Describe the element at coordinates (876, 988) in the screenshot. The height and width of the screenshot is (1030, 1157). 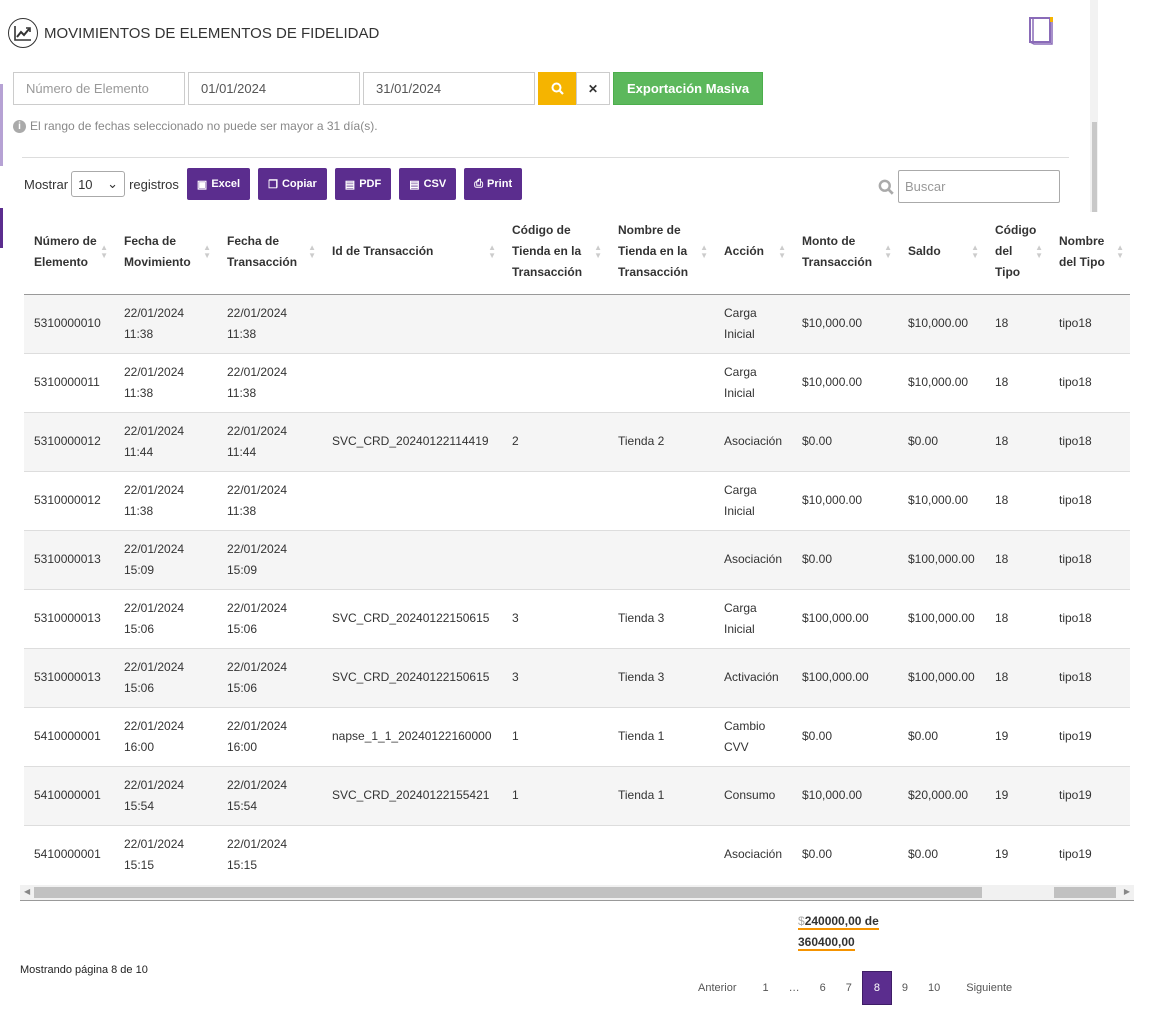
I see `page-button-active: 8` at that location.